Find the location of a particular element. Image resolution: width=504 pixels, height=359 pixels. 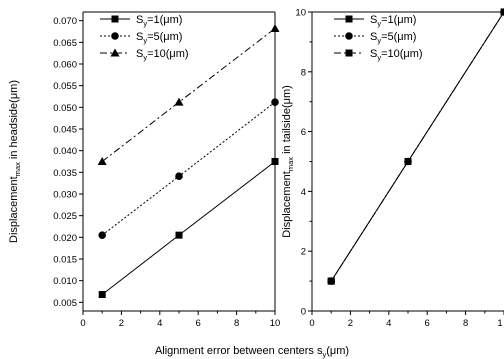

y-tick-label: 4 is located at coordinates (303, 192).